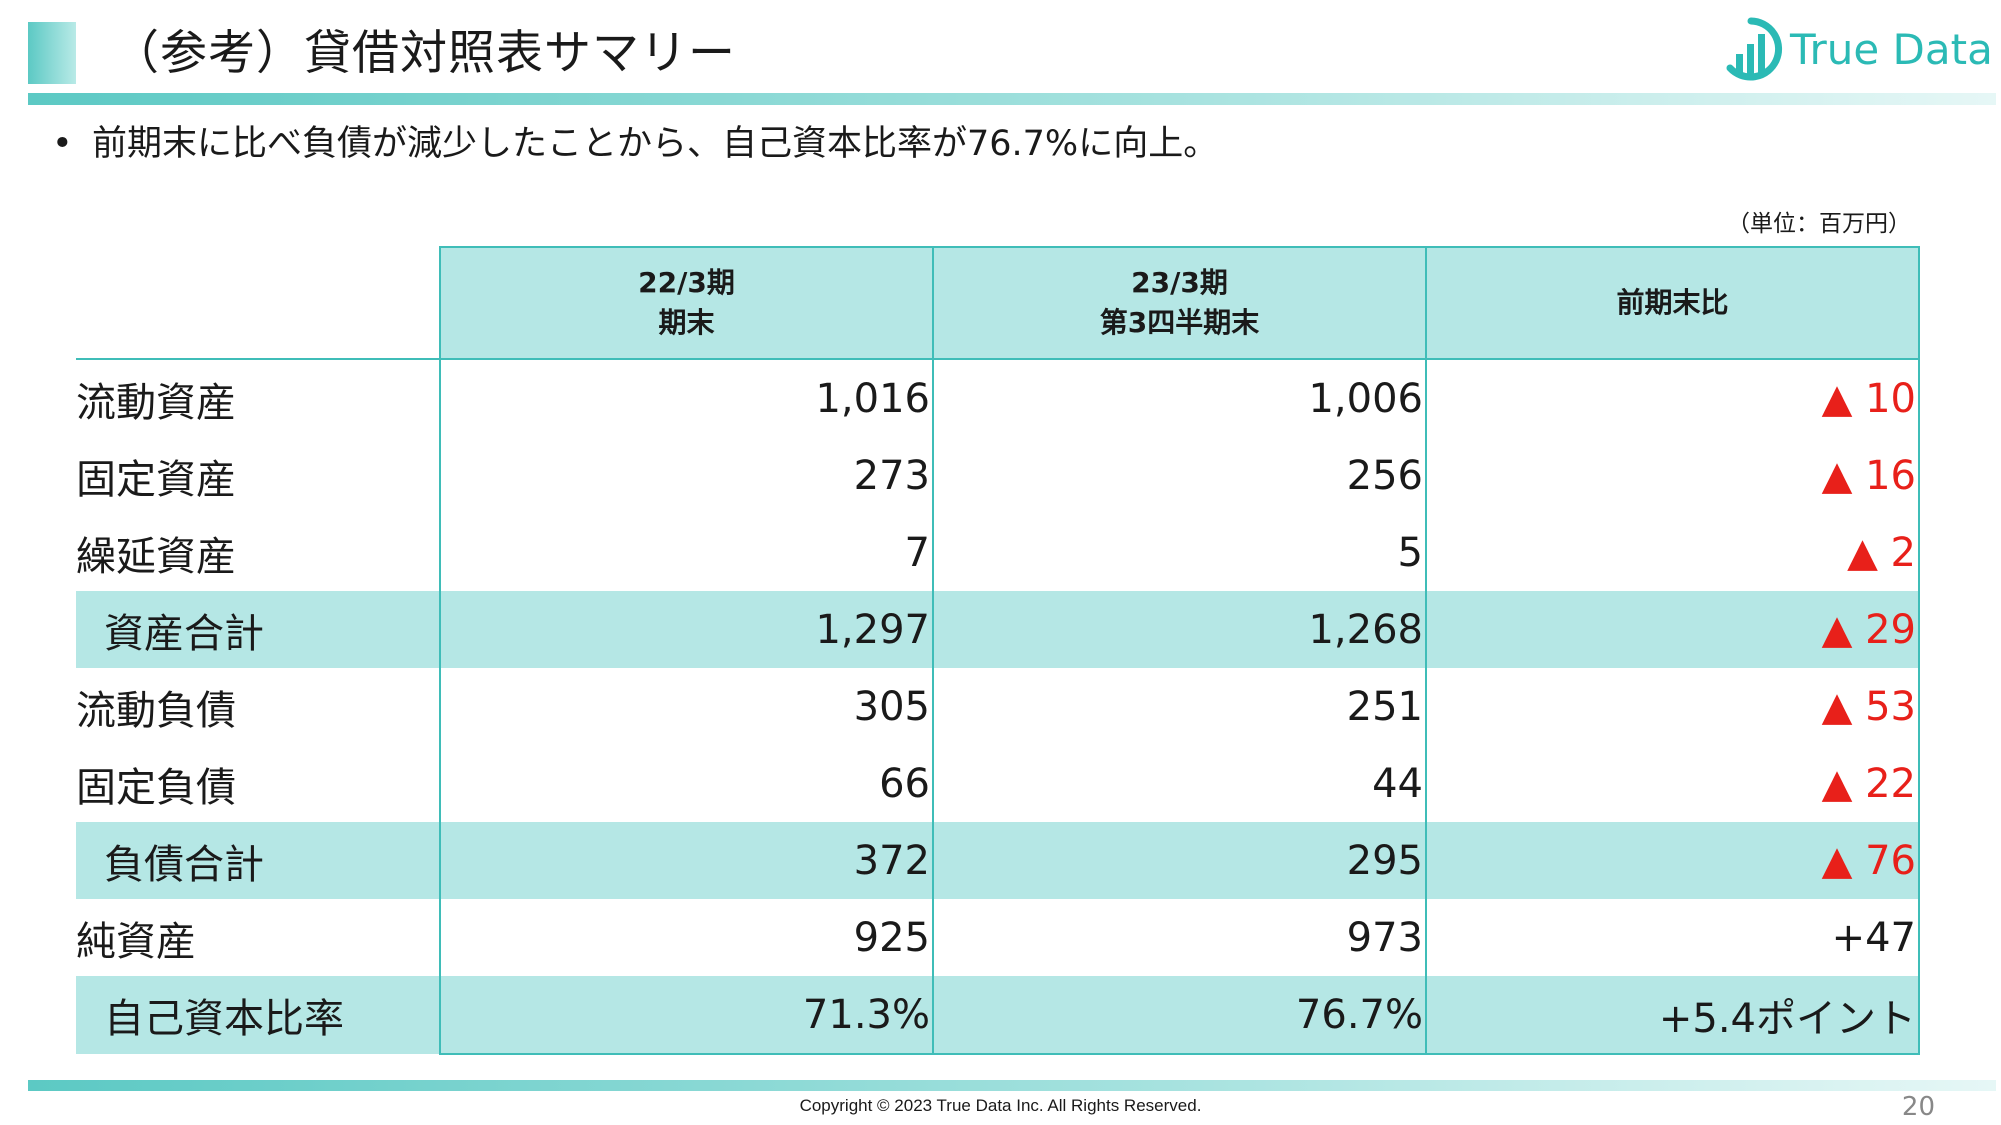 This screenshot has height=1125, width=2001. I want to click on row-label: 純資産, so click(258, 937).